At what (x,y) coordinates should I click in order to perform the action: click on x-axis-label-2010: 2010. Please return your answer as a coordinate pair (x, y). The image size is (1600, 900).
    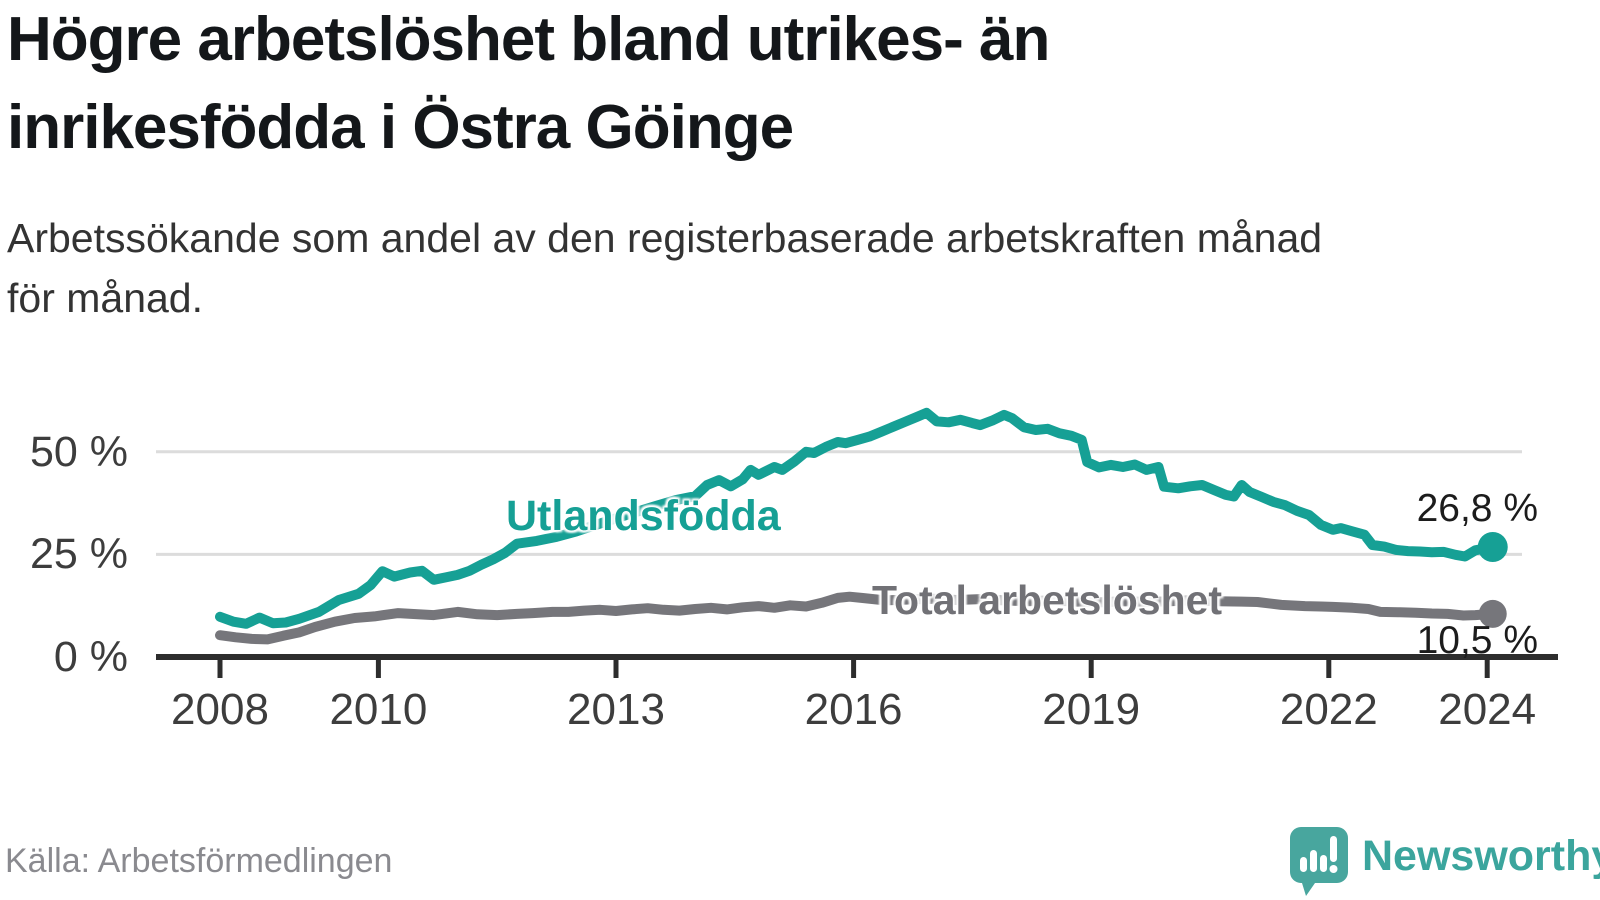
    Looking at the image, I should click on (378, 709).